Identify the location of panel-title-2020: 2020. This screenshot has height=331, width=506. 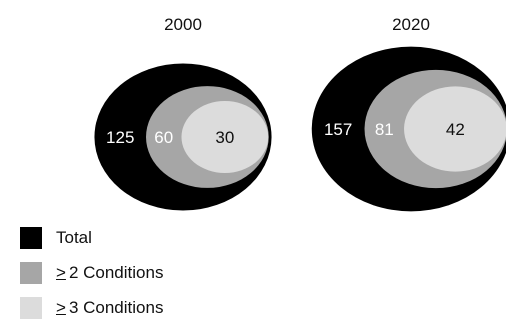
(411, 24).